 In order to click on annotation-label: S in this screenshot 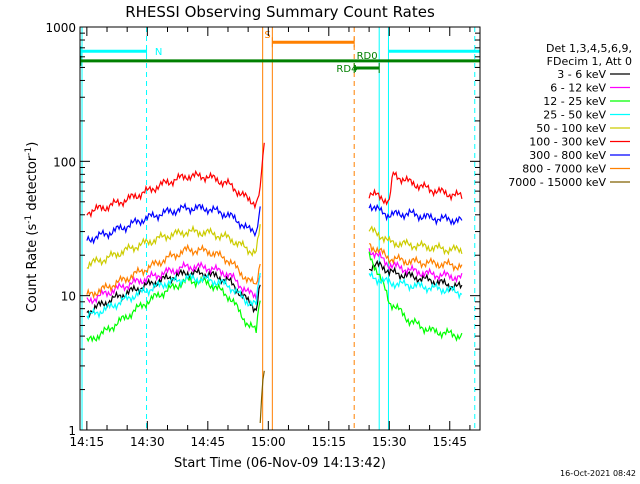, I will do `click(267, 35)`.